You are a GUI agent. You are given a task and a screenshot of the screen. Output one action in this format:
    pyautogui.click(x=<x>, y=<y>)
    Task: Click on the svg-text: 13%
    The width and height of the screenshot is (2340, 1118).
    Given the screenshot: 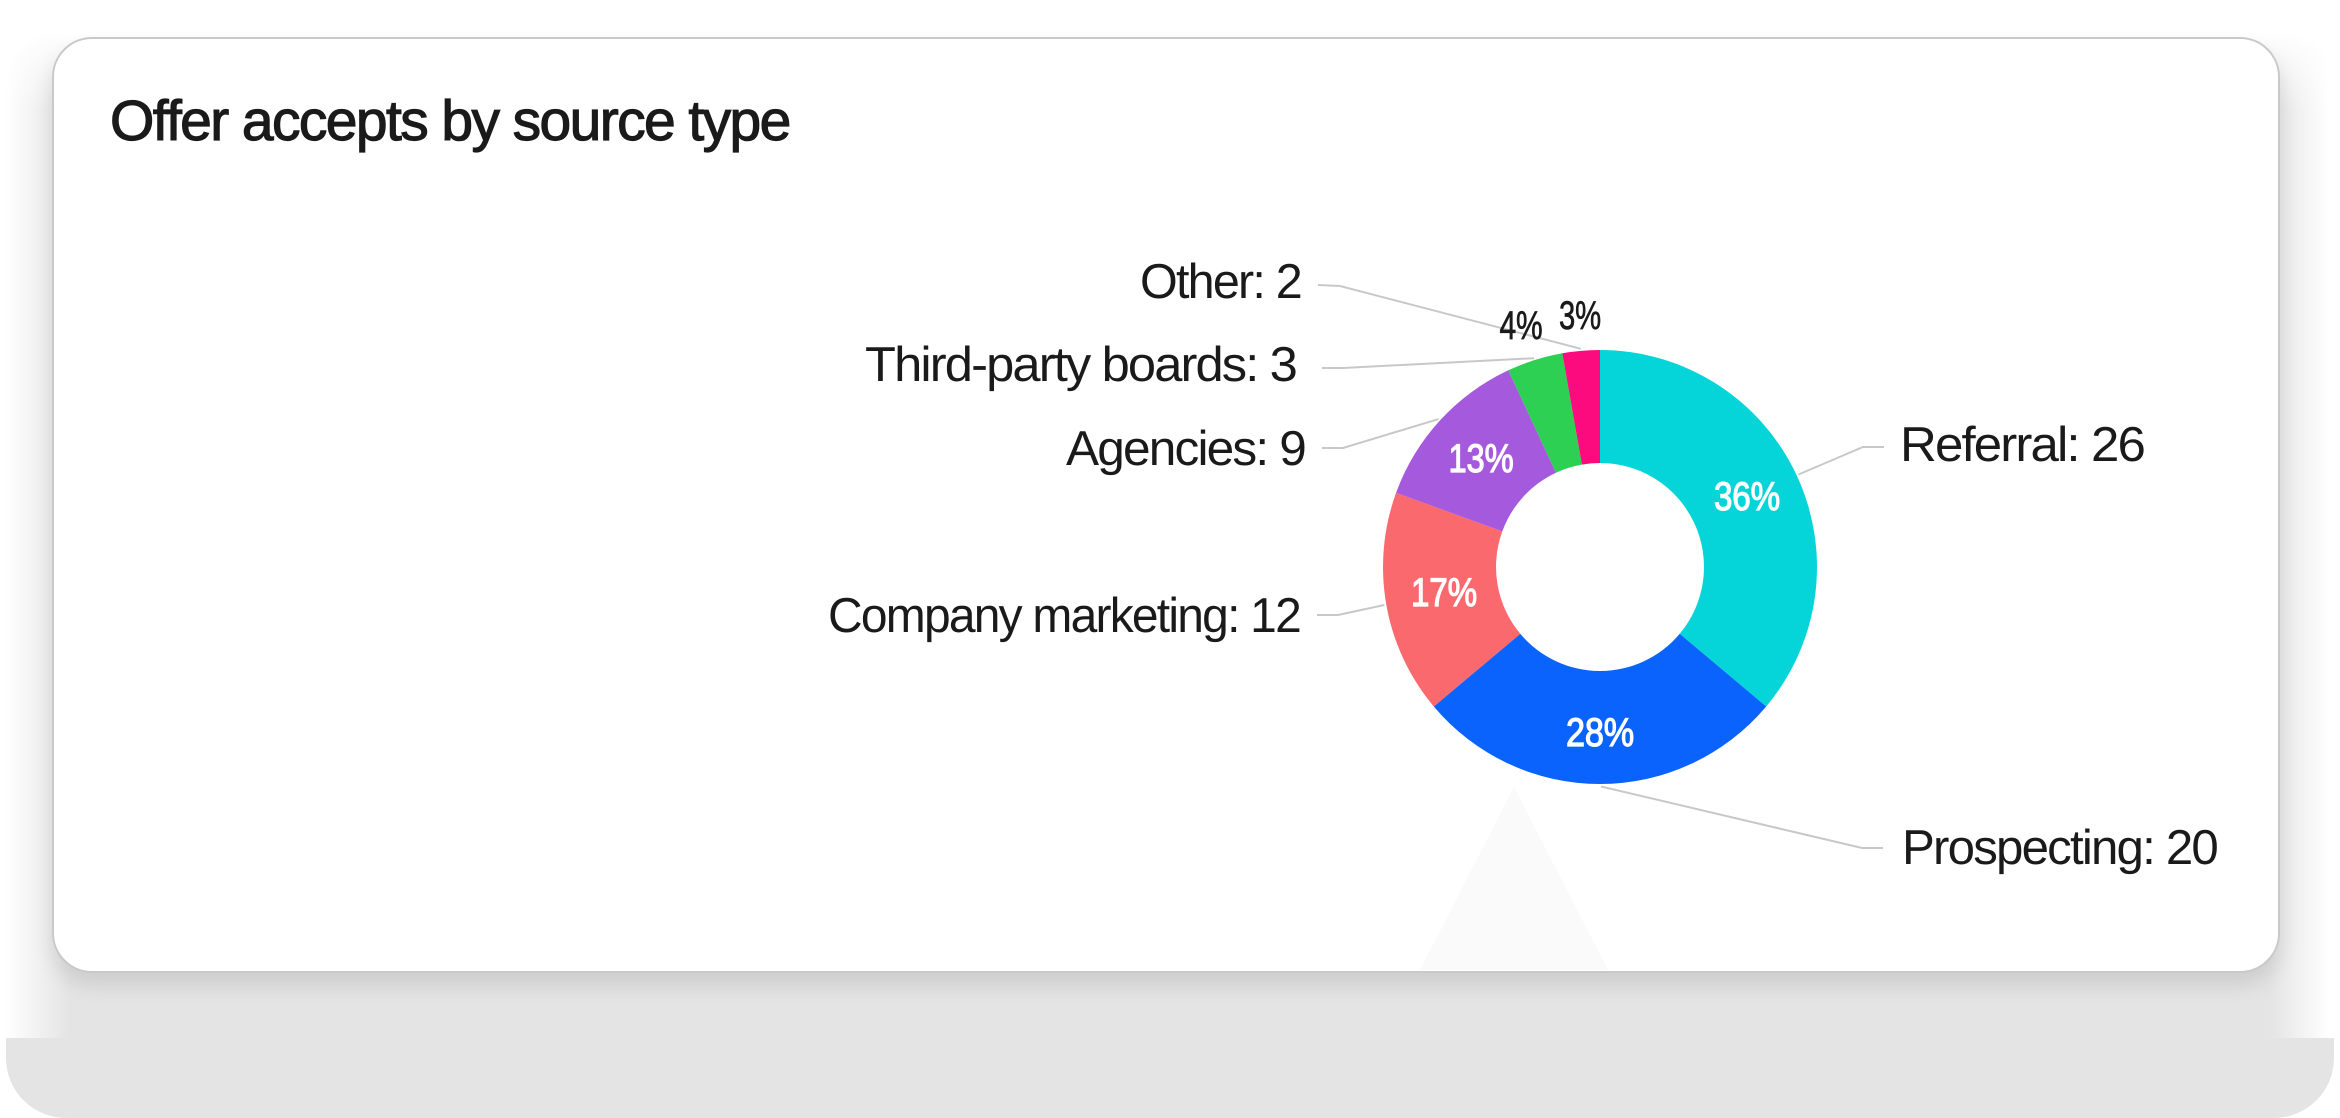 What is the action you would take?
    pyautogui.click(x=1481, y=459)
    